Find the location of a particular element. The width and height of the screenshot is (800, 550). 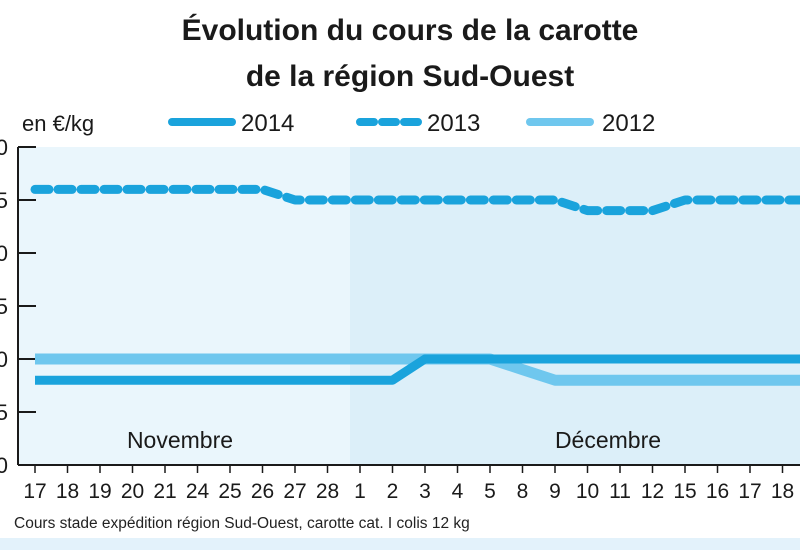

x-tick-label: 4 is located at coordinates (458, 491).